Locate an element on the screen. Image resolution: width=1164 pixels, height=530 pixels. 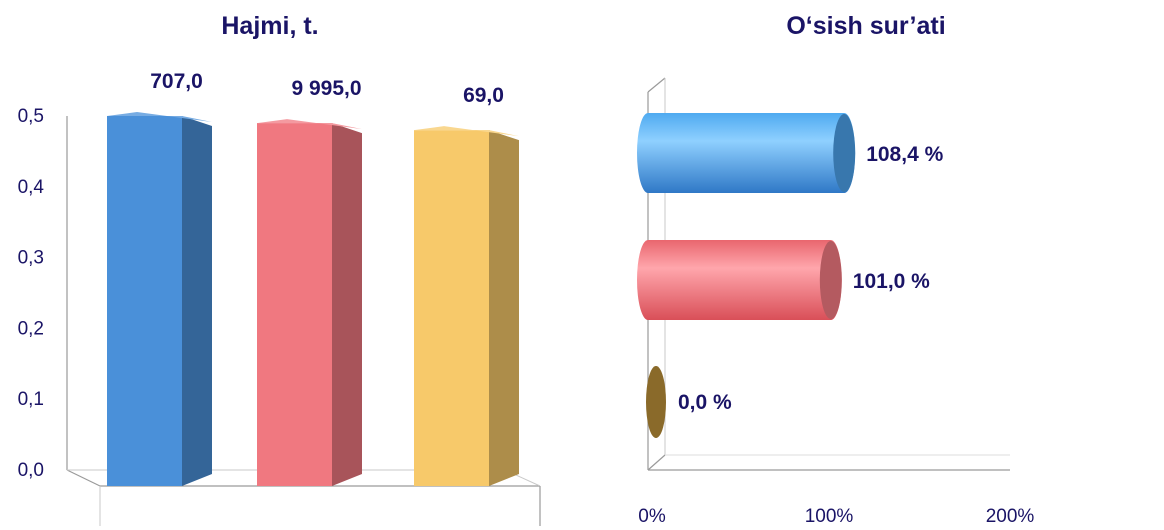
right-data-label: 101,0 % is located at coordinates (891, 281).